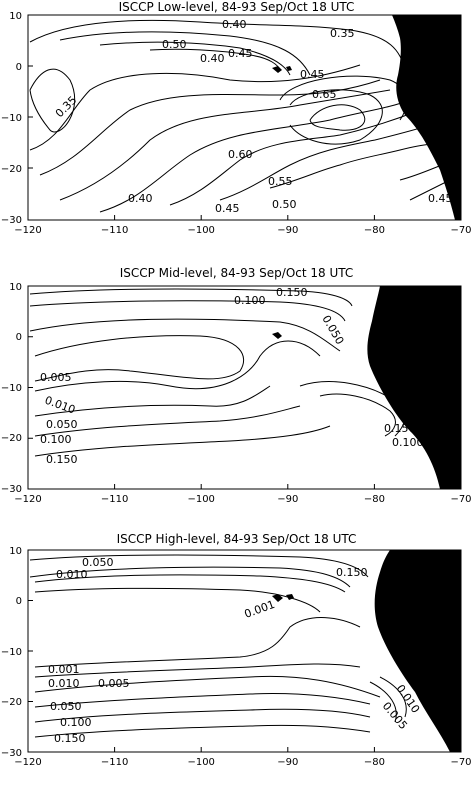 This screenshot has width=473, height=789. Describe the element at coordinates (236, 539) in the screenshot. I see `chart-title: ISCCP High-level, 84-93 Sep/Oct 18 UTC` at that location.